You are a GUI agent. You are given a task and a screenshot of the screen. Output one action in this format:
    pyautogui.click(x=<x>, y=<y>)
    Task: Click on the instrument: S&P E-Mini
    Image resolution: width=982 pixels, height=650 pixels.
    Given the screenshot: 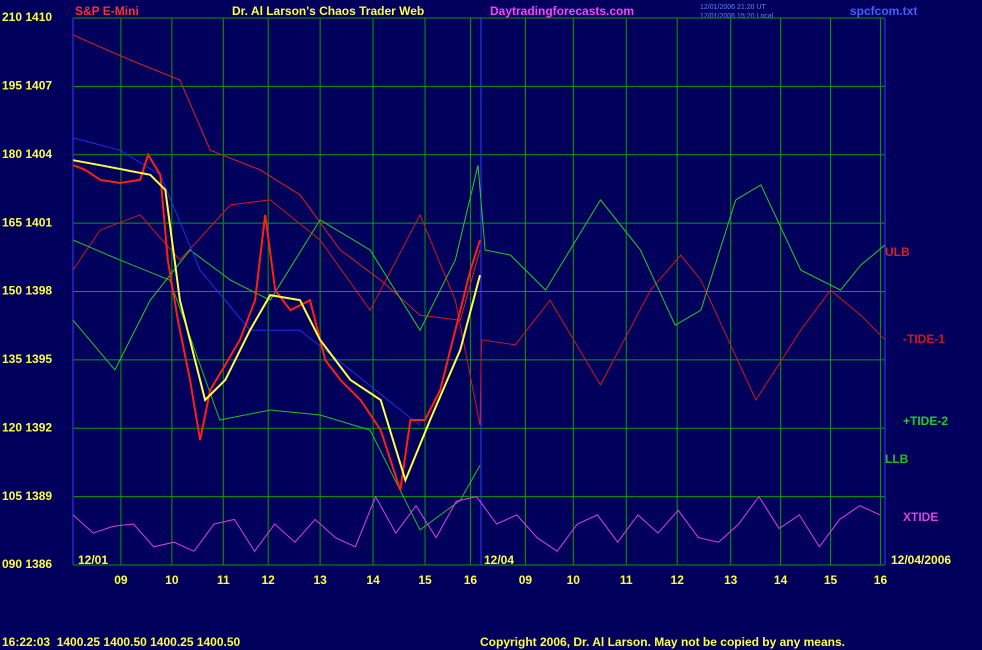 What is the action you would take?
    pyautogui.click(x=107, y=11)
    